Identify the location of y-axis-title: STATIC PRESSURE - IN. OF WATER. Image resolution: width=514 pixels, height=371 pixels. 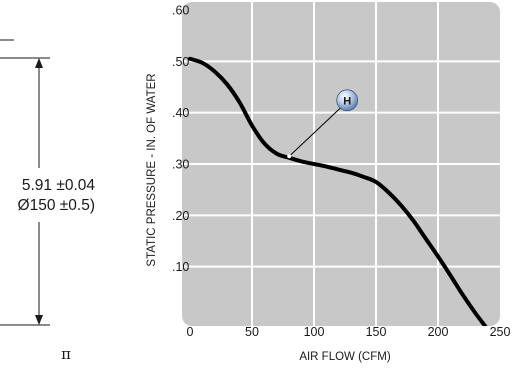
(152, 169).